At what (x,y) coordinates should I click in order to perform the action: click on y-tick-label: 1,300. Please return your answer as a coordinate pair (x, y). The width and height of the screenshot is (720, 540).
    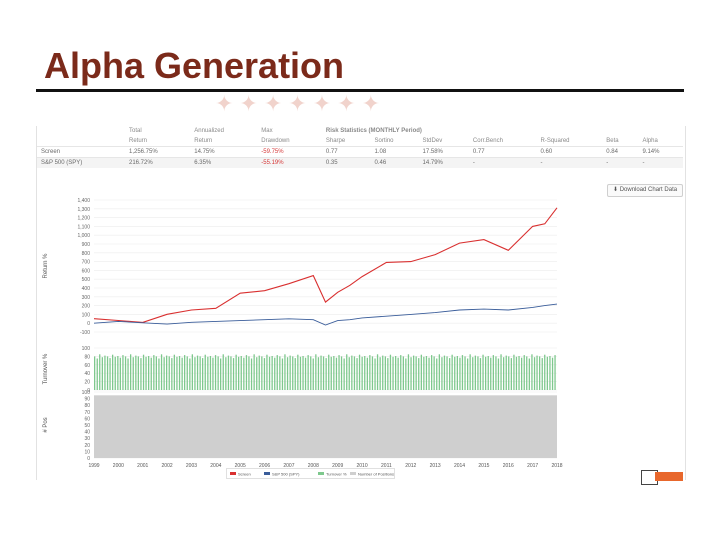
    Looking at the image, I should click on (83, 210).